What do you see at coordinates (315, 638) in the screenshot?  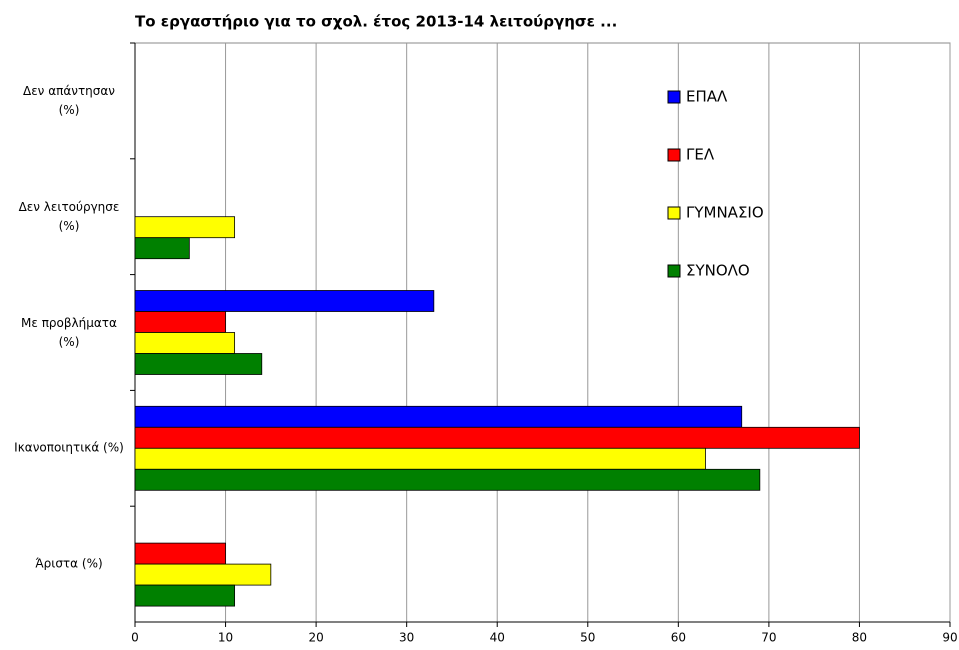 I see `x-tick-label: 20` at bounding box center [315, 638].